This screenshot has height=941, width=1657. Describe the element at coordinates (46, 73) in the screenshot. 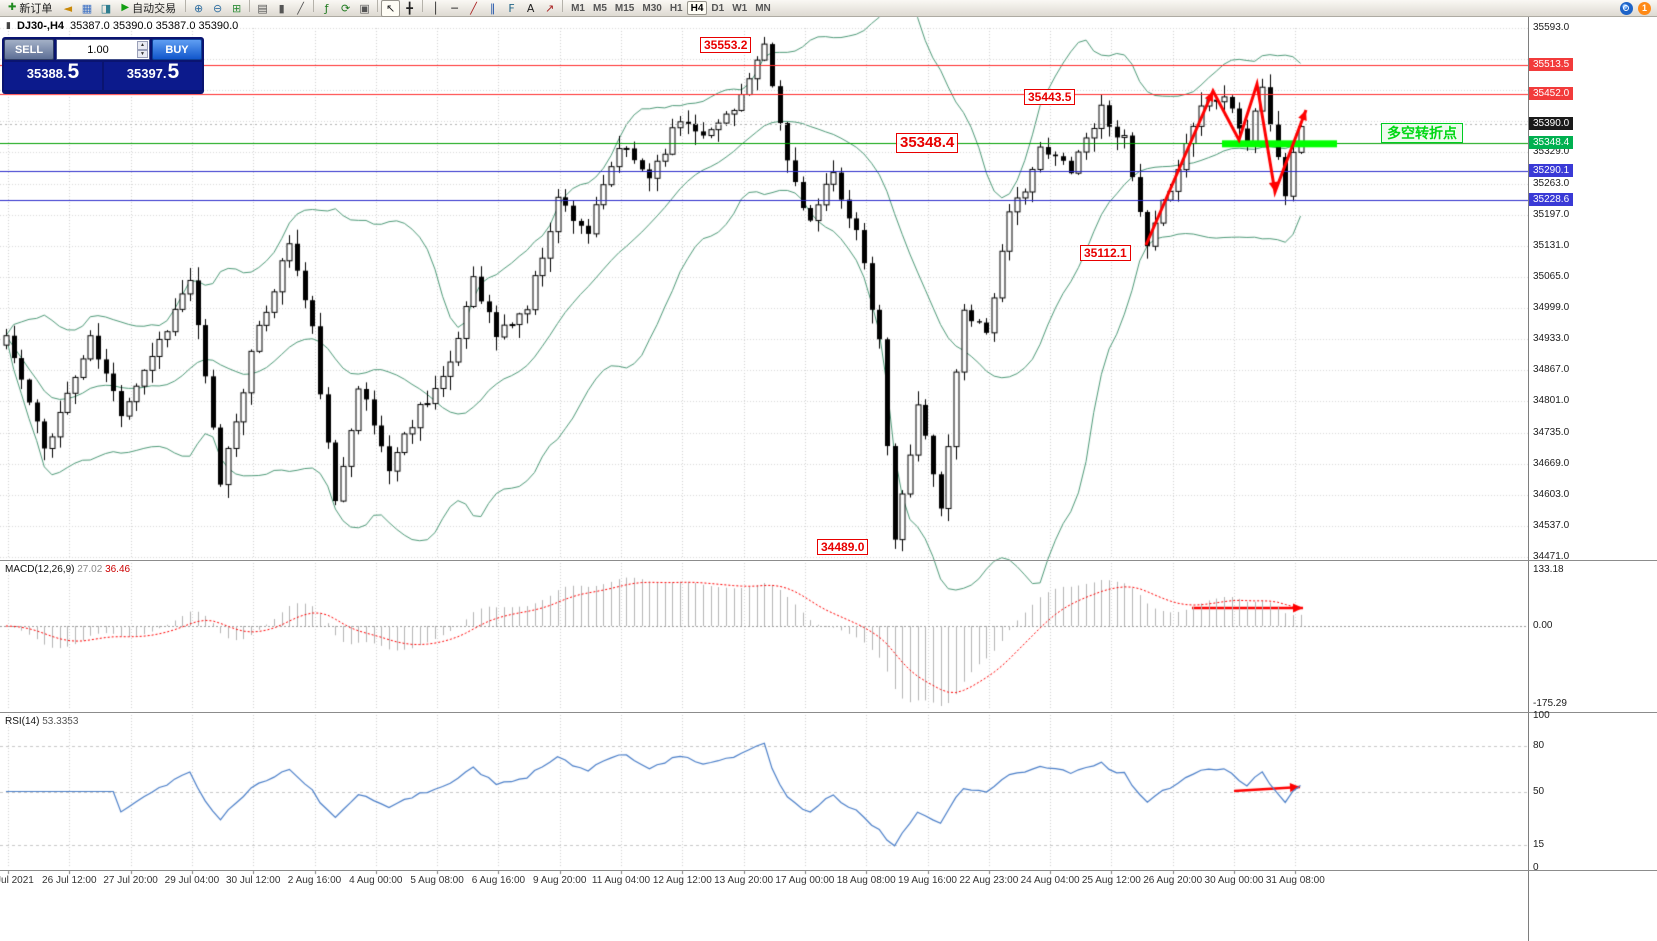

I see `sell-price-main: 35388.` at that location.